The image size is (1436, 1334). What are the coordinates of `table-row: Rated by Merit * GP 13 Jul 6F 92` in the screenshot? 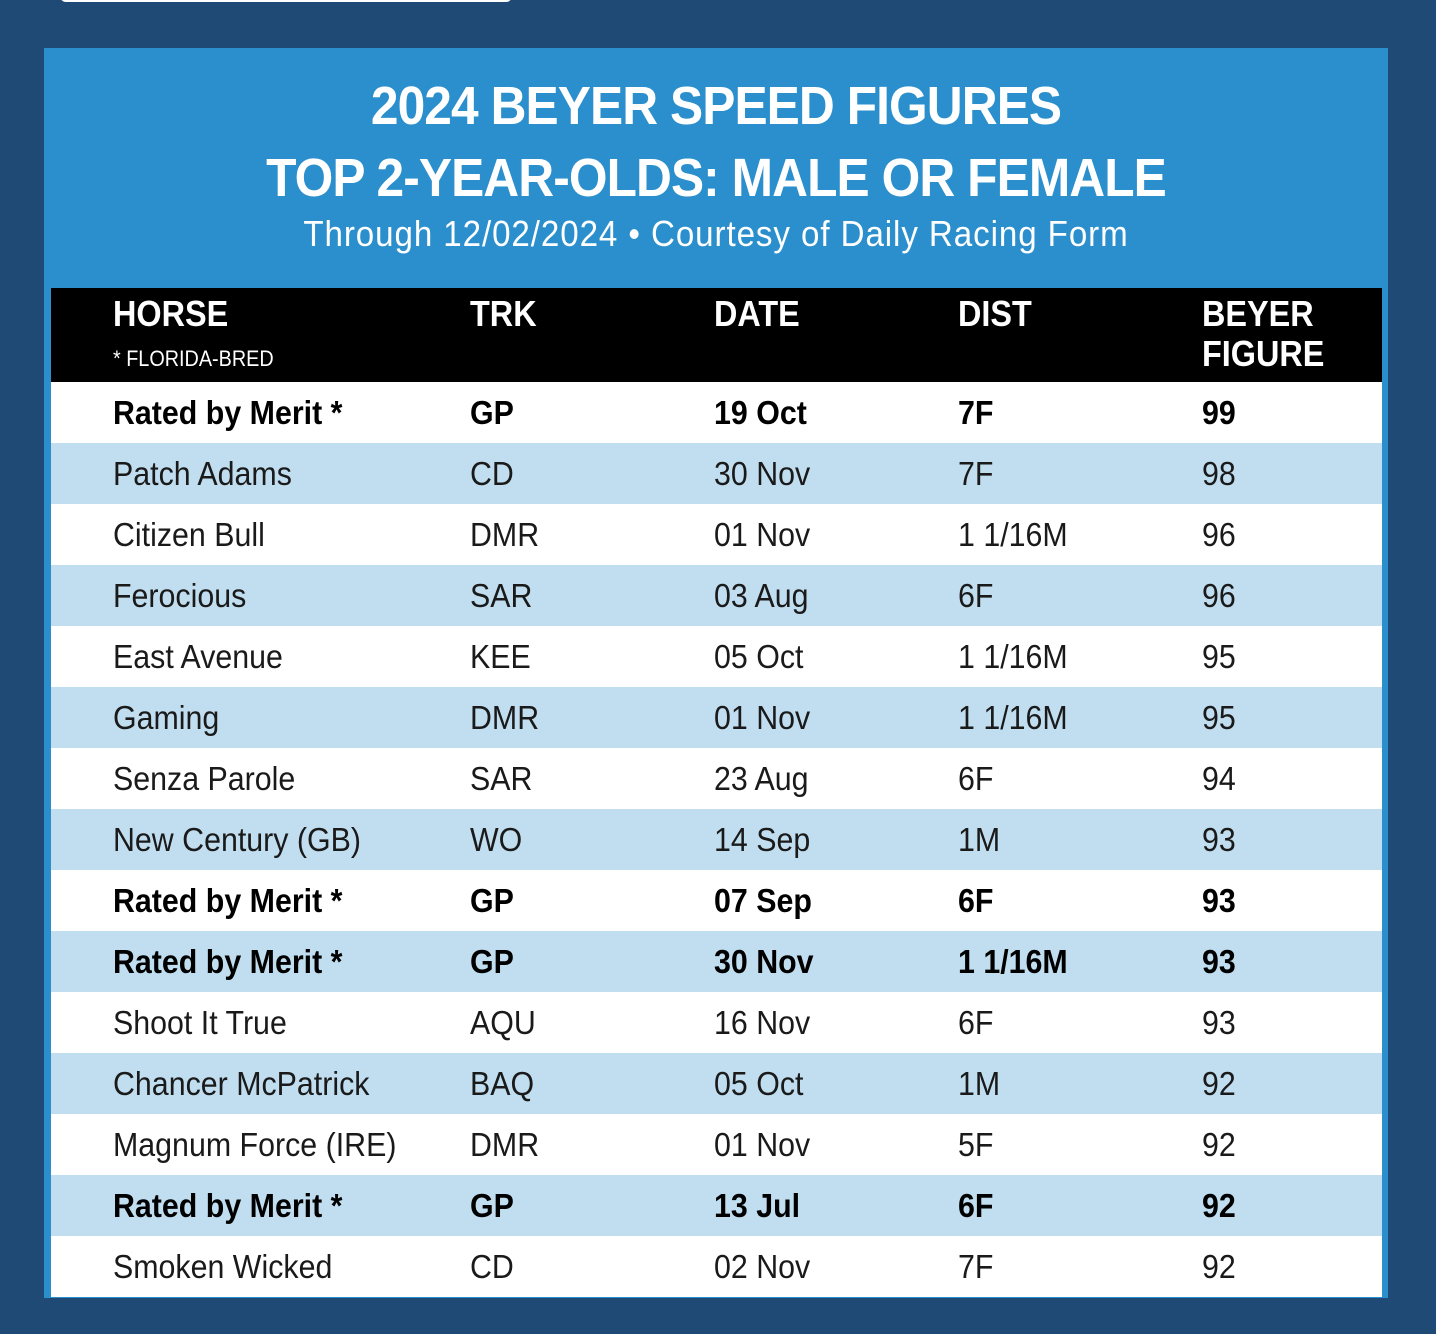 It's located at (716, 1205).